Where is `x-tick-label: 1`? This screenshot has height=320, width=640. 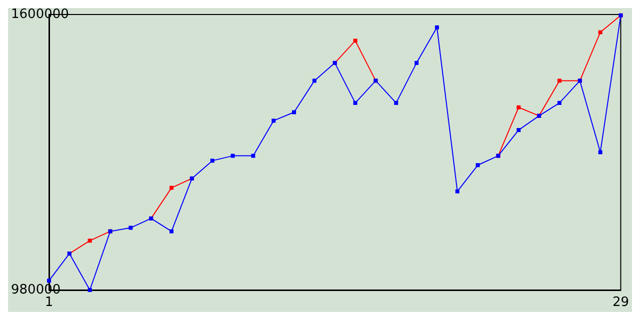
x-tick-label: 1 is located at coordinates (49, 302).